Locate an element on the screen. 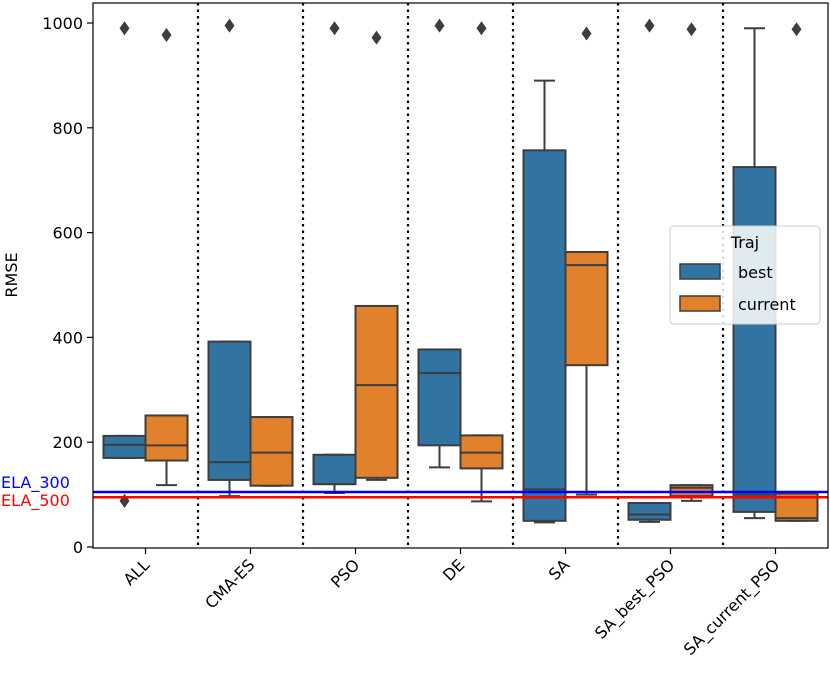 The height and width of the screenshot is (689, 830). y-tick-label: 1000 is located at coordinates (62, 23).